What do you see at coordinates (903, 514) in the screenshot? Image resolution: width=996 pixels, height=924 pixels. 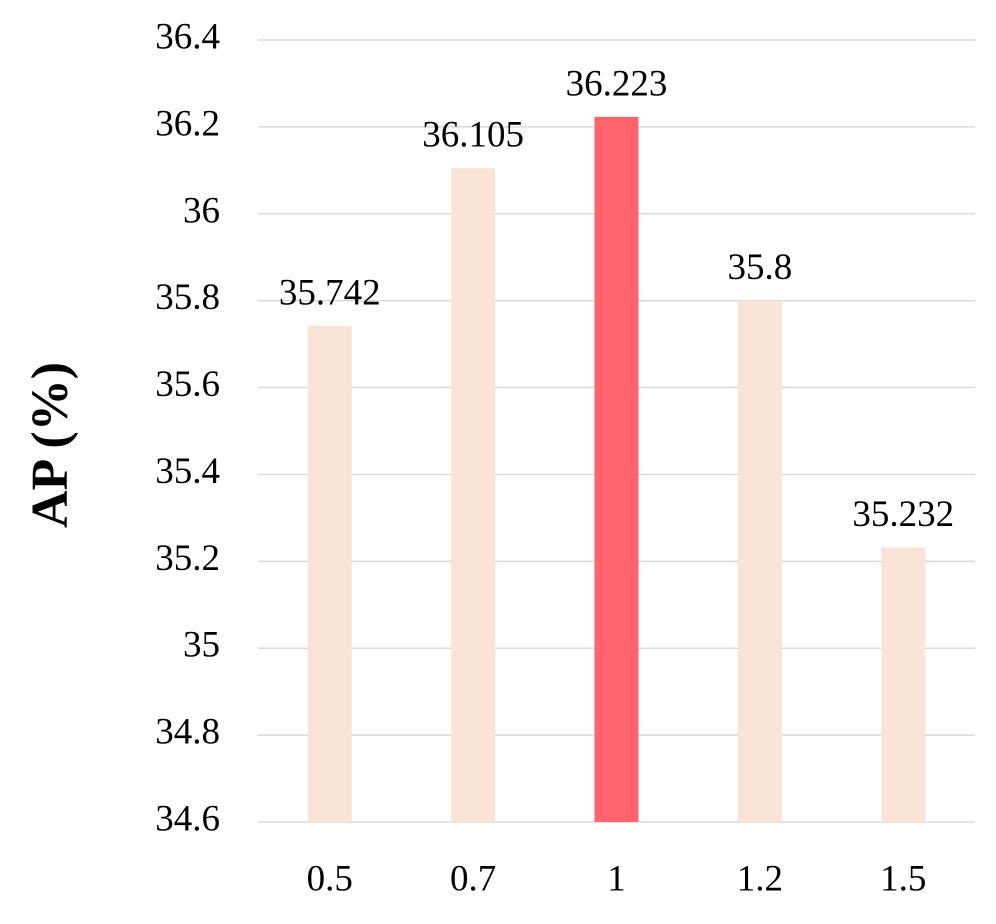 I see `value-label: 35.232` at bounding box center [903, 514].